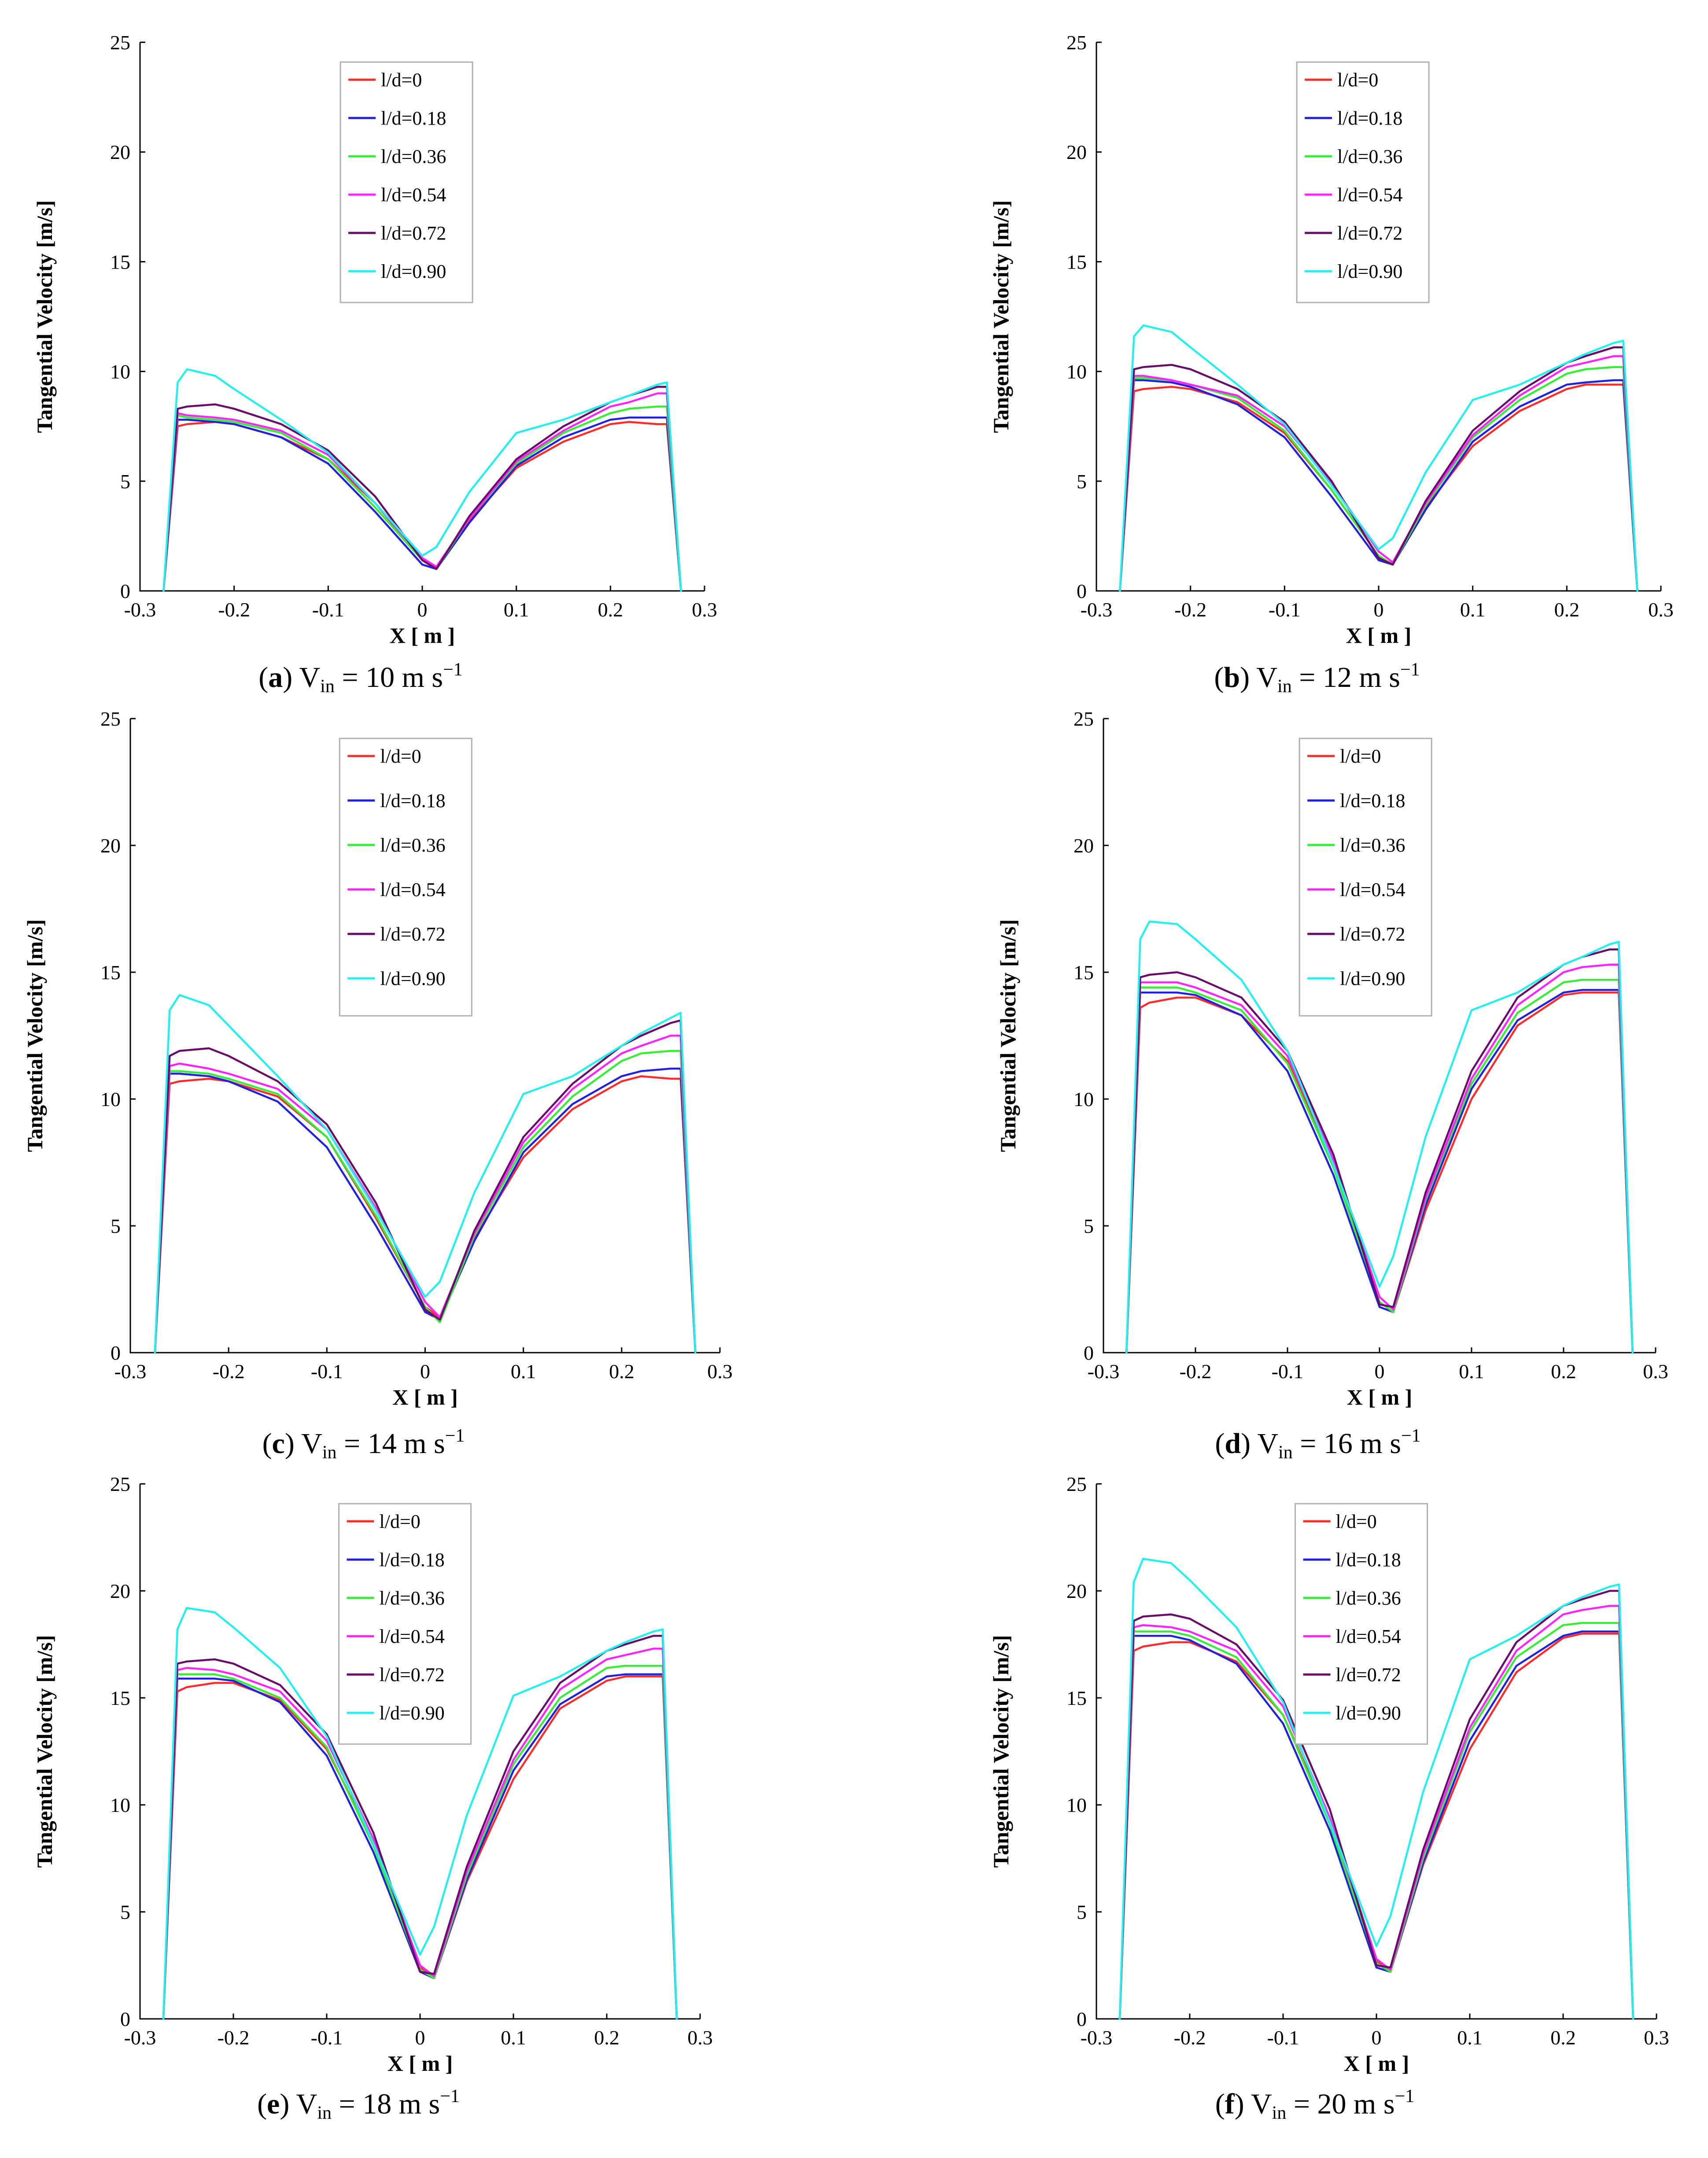  I want to click on x-tick-label: 0.3, so click(1656, 2037).